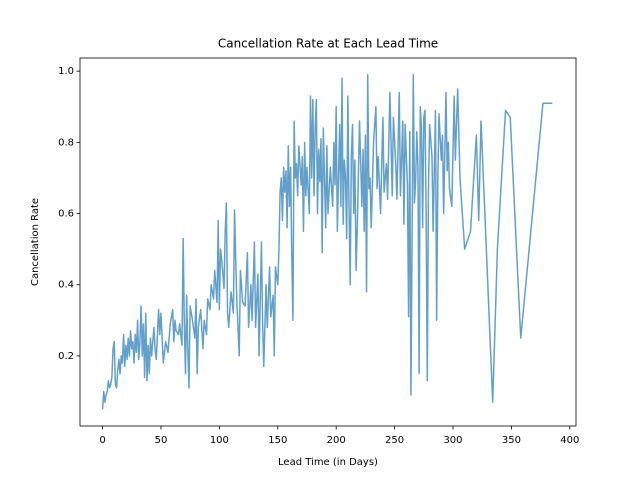 The height and width of the screenshot is (480, 640). Describe the element at coordinates (66, 285) in the screenshot. I see `y-tick-label: 0.4` at that location.